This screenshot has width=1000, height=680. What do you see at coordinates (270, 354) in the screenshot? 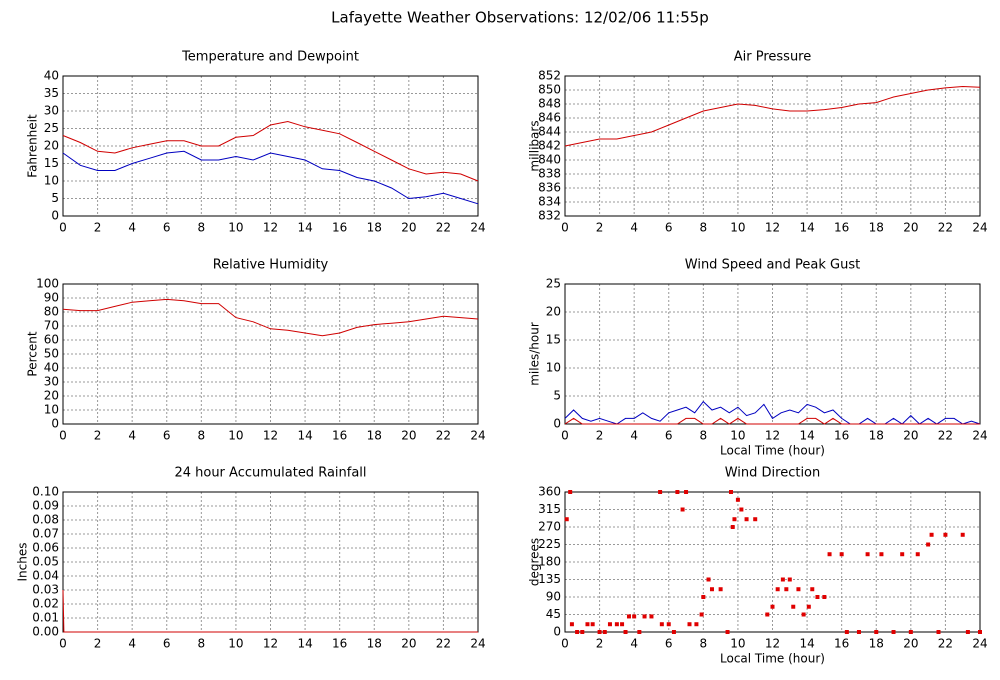
I see `plot-frame` at bounding box center [270, 354].